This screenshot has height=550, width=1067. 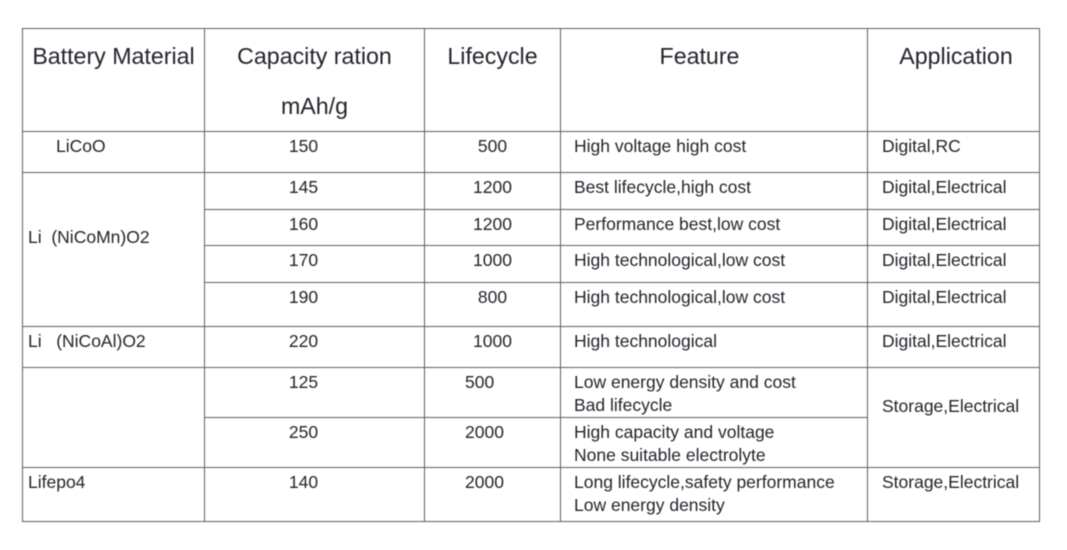 I want to click on feature-line: Bad lifecycle, so click(x=623, y=405).